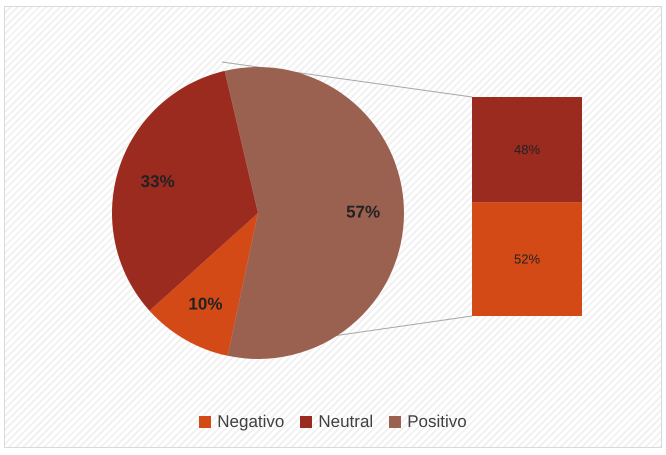 The width and height of the screenshot is (666, 455). What do you see at coordinates (205, 304) in the screenshot?
I see `data-label: 10%` at bounding box center [205, 304].